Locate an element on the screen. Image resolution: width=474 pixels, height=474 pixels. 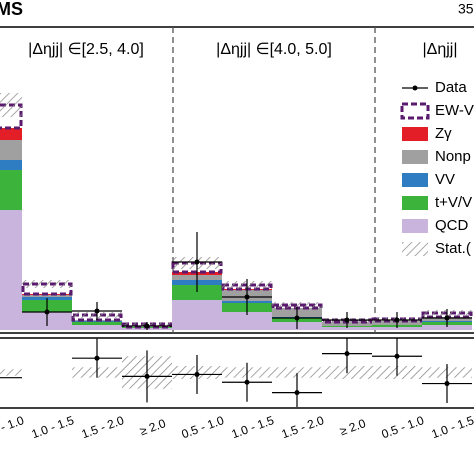
group-label: |Δηjj| ∈[4.0, 5.0] is located at coordinates (274, 49).